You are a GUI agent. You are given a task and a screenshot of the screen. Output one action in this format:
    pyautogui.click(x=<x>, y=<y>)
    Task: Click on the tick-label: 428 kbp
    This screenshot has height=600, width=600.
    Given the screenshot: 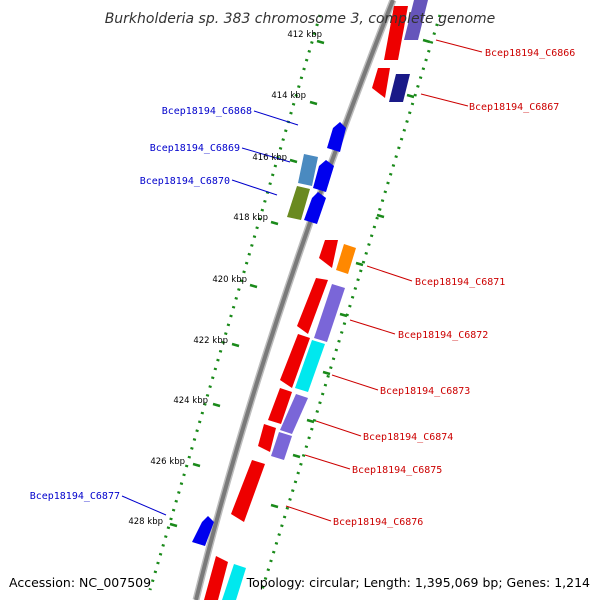 What is the action you would take?
    pyautogui.click(x=145, y=522)
    